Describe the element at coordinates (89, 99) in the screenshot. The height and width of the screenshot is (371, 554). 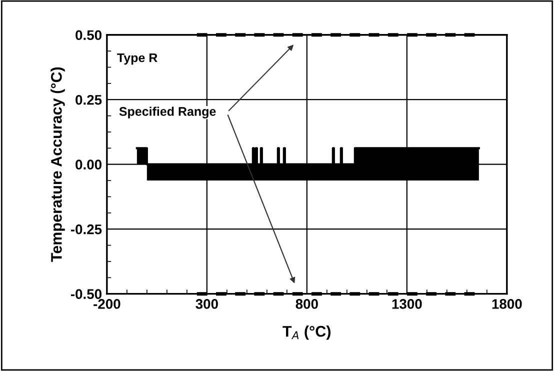
I see `y-tick-label: 0.25` at that location.